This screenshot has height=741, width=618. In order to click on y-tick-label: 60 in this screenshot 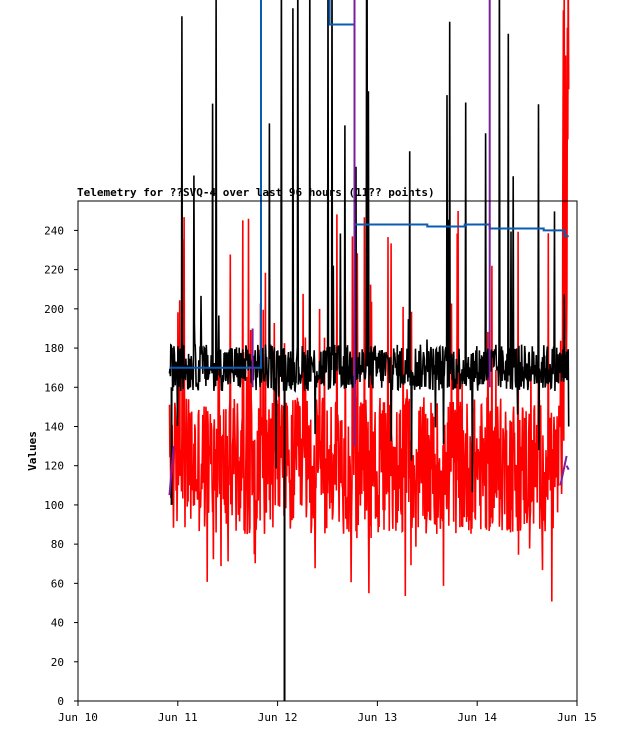, I will do `click(57, 583)`.